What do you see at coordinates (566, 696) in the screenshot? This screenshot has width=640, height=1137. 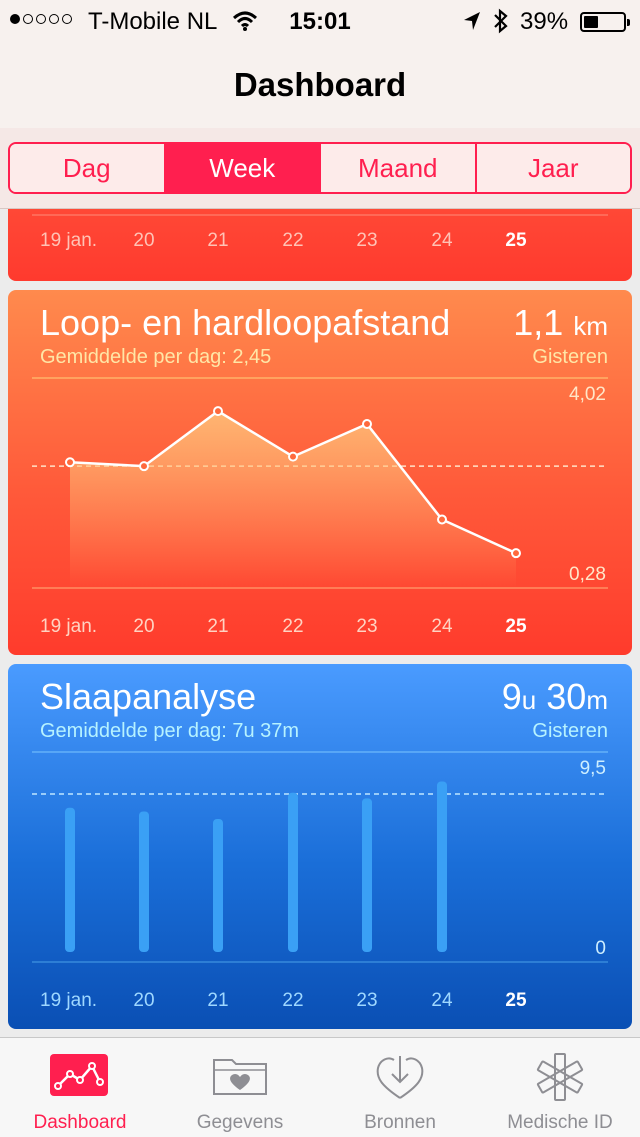 I see `latest-minutes: 30` at bounding box center [566, 696].